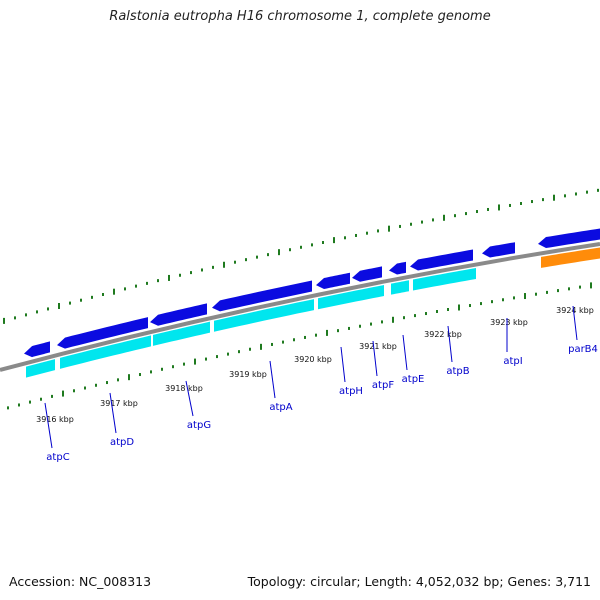 This screenshot has height=600, width=600. I want to click on scale-label: 3924 kbp, so click(575, 310).